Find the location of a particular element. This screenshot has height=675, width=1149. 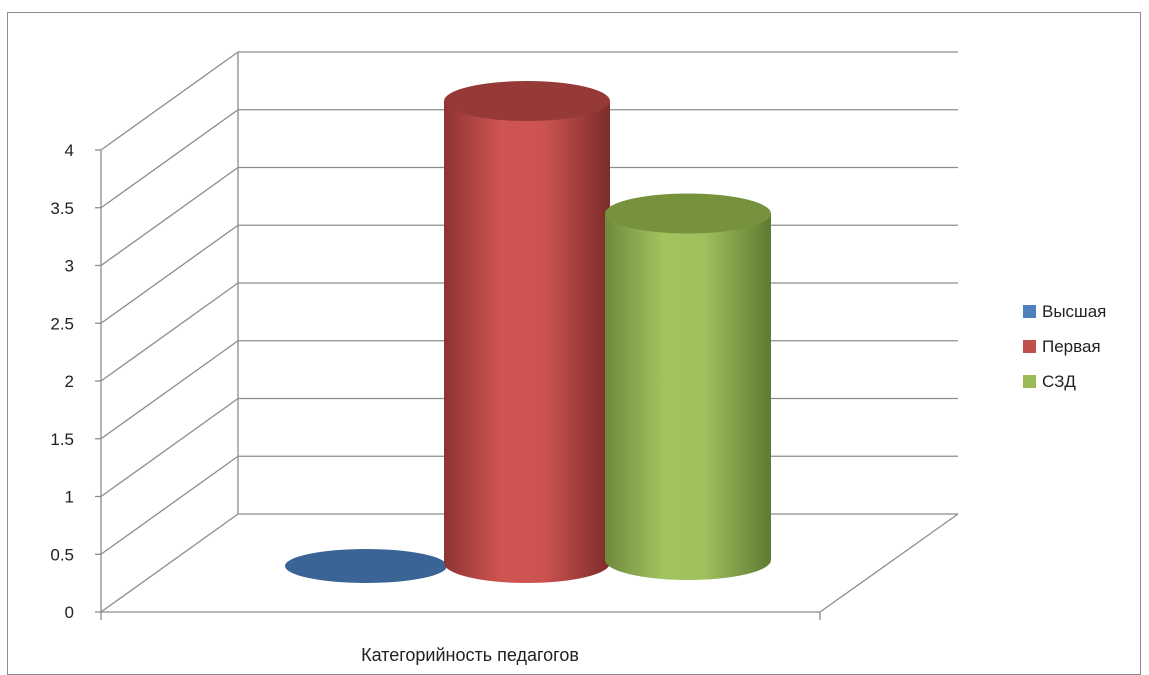

legend-label: Первая is located at coordinates (1071, 346).